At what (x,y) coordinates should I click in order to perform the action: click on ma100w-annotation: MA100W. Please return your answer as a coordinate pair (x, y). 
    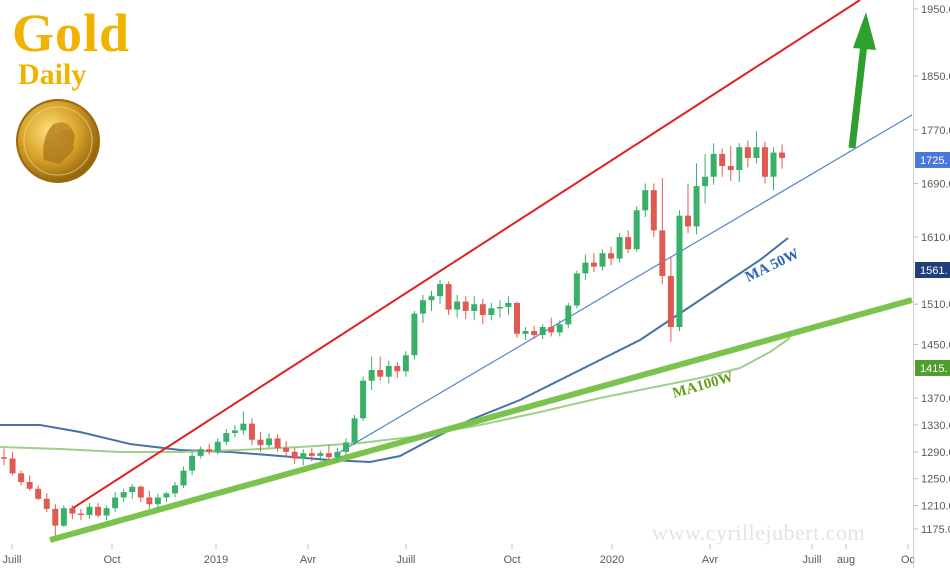
    Looking at the image, I should click on (703, 385).